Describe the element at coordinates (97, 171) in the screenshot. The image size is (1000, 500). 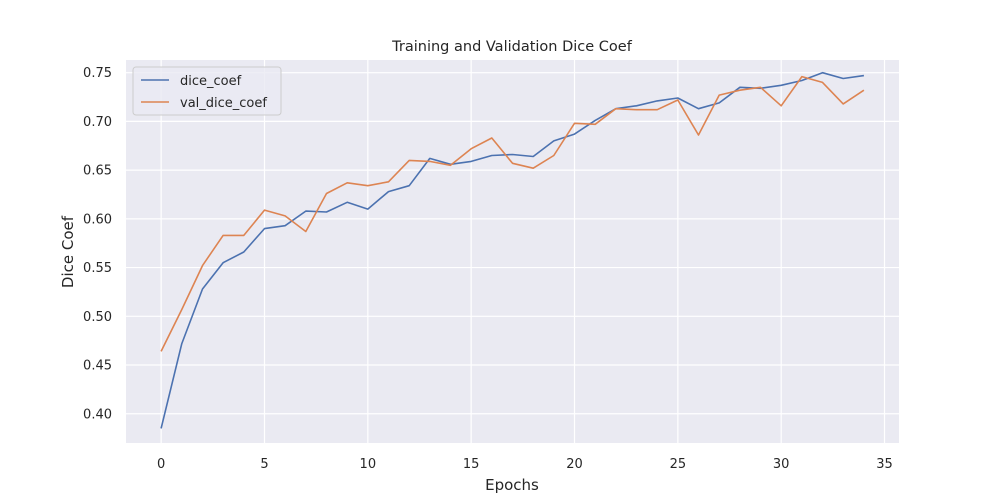
I see `y-tick-label: 0.65` at that location.